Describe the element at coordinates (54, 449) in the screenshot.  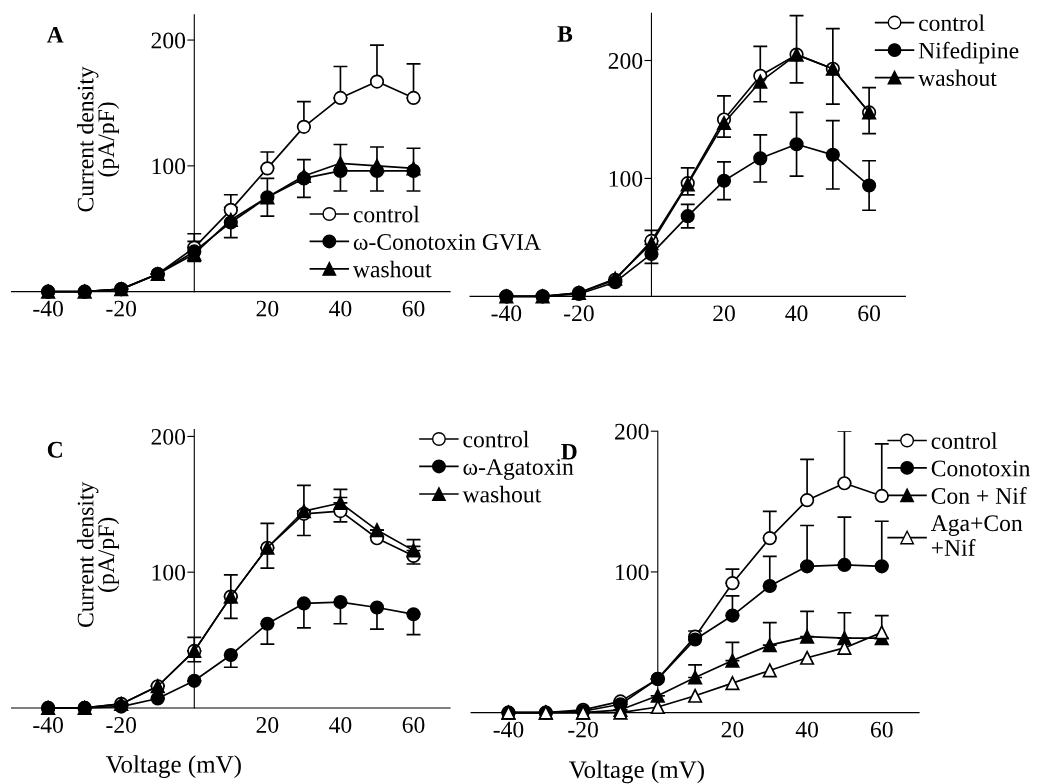
I see `chart-title: C` at that location.